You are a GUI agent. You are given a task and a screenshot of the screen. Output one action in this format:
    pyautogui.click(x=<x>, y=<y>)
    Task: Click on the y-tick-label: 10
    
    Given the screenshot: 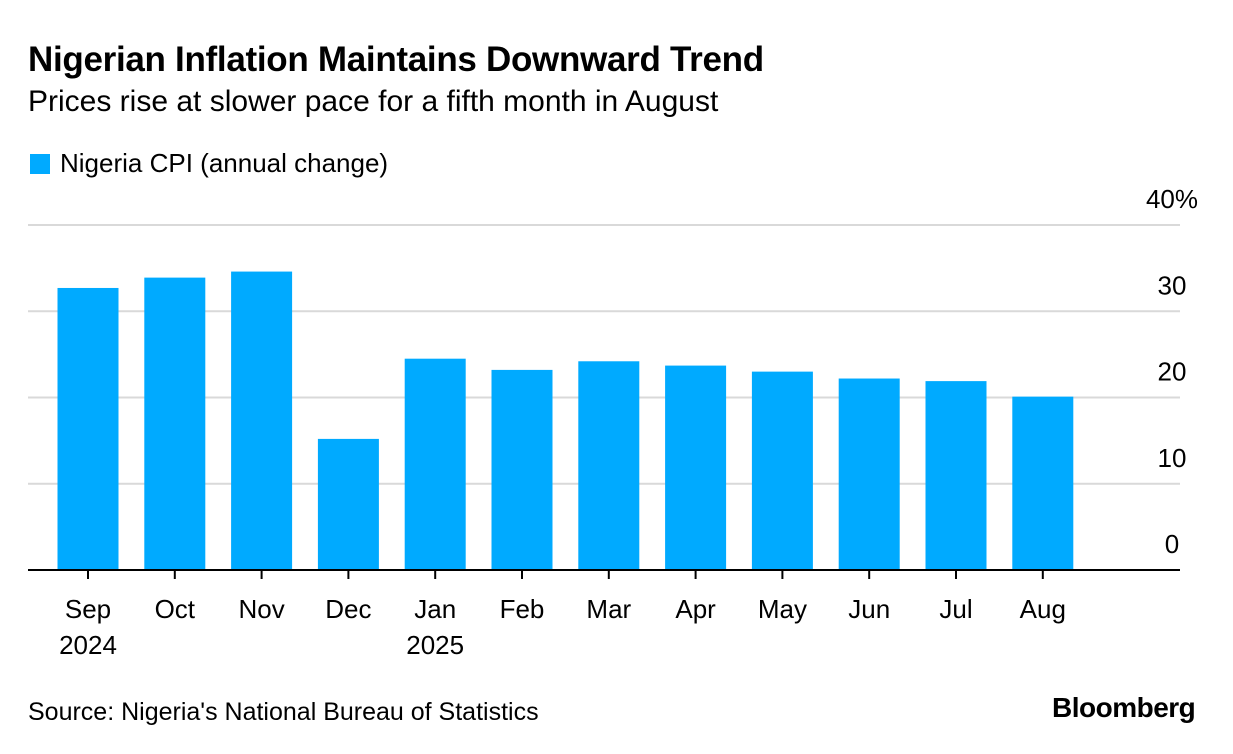 What is the action you would take?
    pyautogui.click(x=1172, y=458)
    